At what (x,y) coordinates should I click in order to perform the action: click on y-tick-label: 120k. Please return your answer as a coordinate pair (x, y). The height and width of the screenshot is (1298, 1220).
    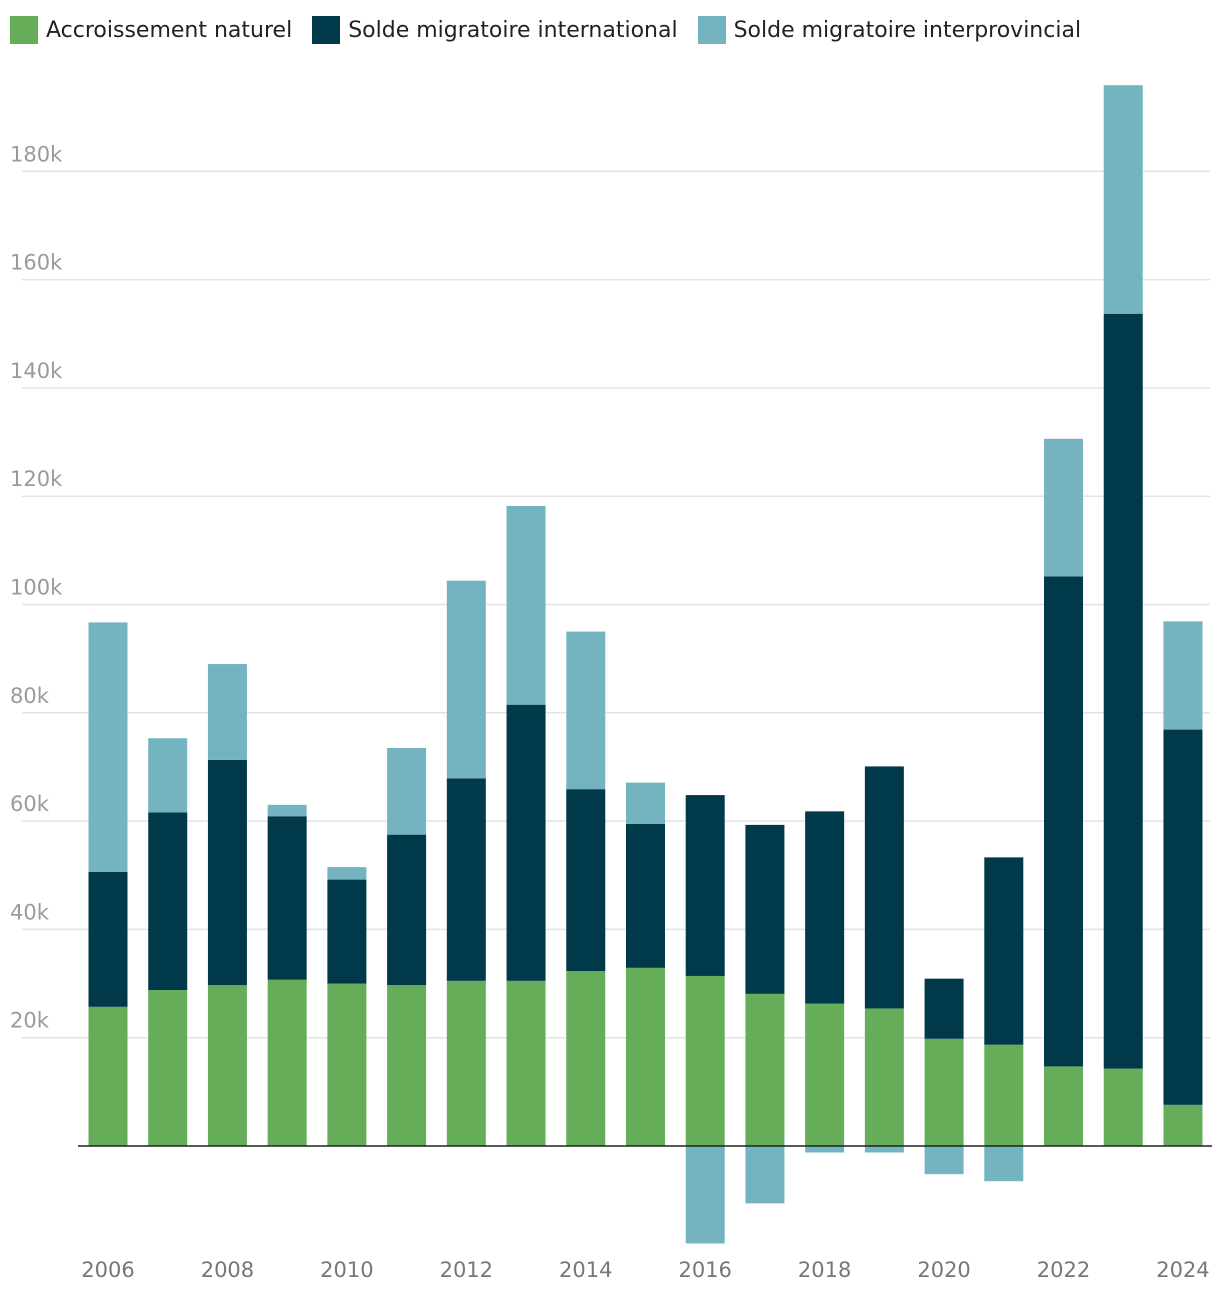
    Looking at the image, I should click on (36, 479).